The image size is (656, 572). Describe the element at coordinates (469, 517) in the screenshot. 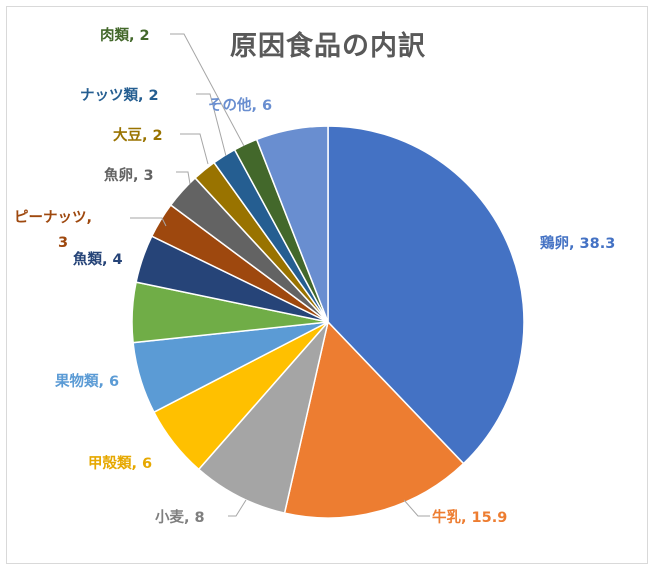

I see `data-label-1: 牛乳, 15.9` at that location.